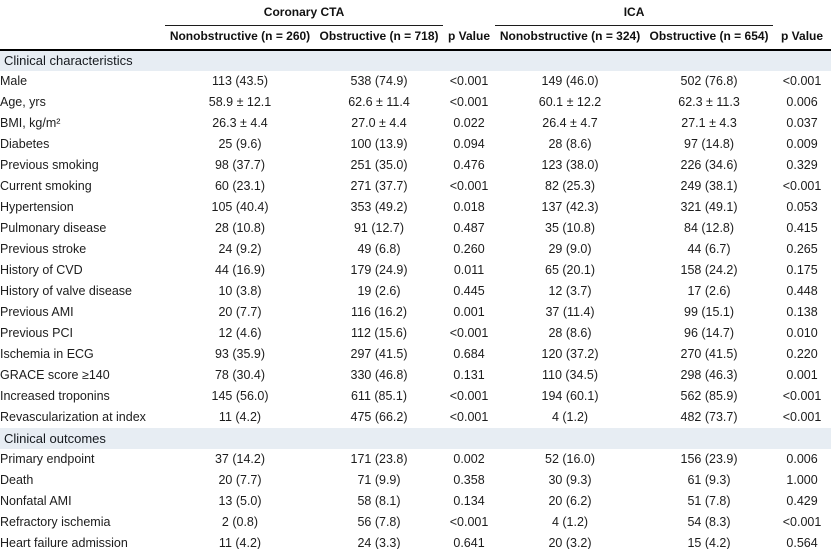 The image size is (831, 549). What do you see at coordinates (709, 375) in the screenshot?
I see `cell-value: 298 (46.3)` at bounding box center [709, 375].